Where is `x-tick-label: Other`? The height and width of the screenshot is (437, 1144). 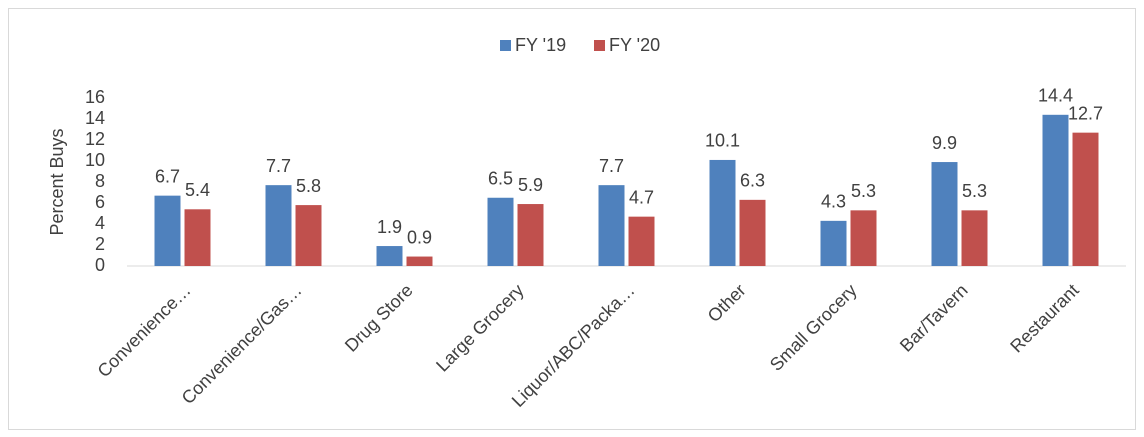 x-tick-label: Other is located at coordinates (727, 303).